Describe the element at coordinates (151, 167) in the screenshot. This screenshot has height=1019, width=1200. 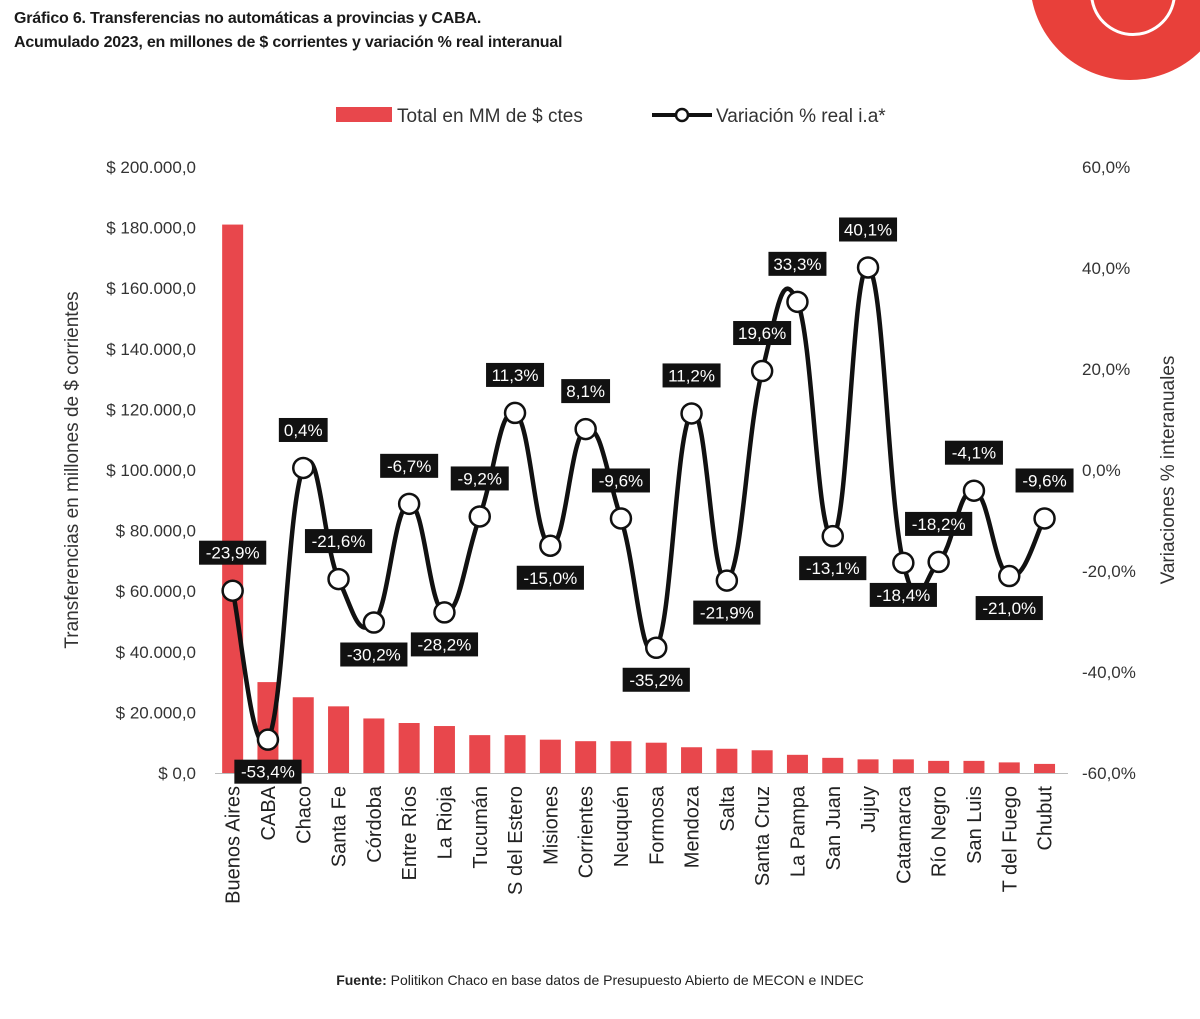
I see `y-left-tick-label: $ 200.000,0` at that location.